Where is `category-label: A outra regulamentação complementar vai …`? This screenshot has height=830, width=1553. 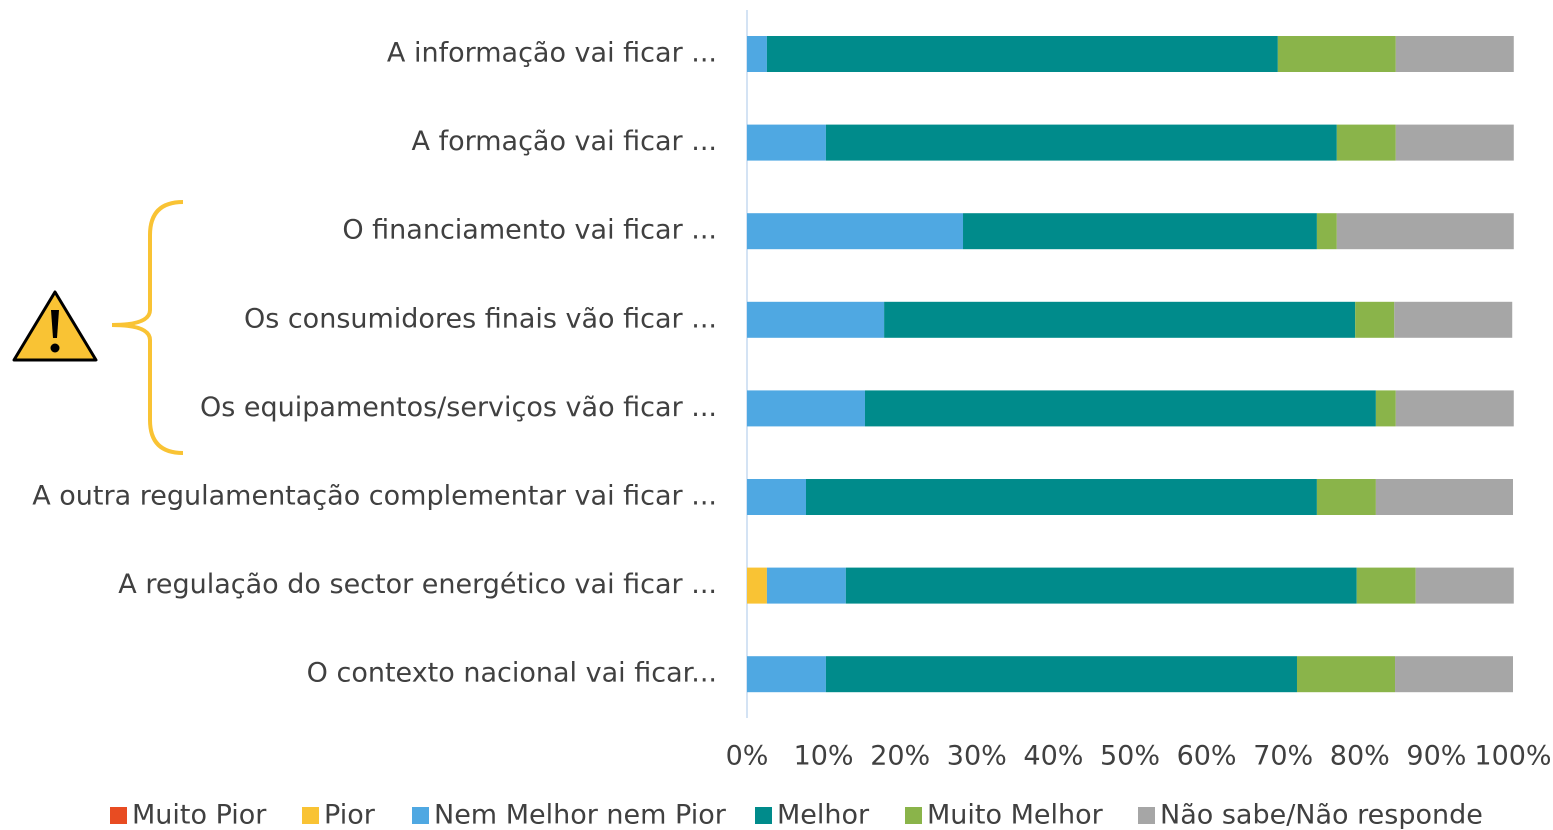
category-label: A outra regulamentação complementar vai … is located at coordinates (374, 496).